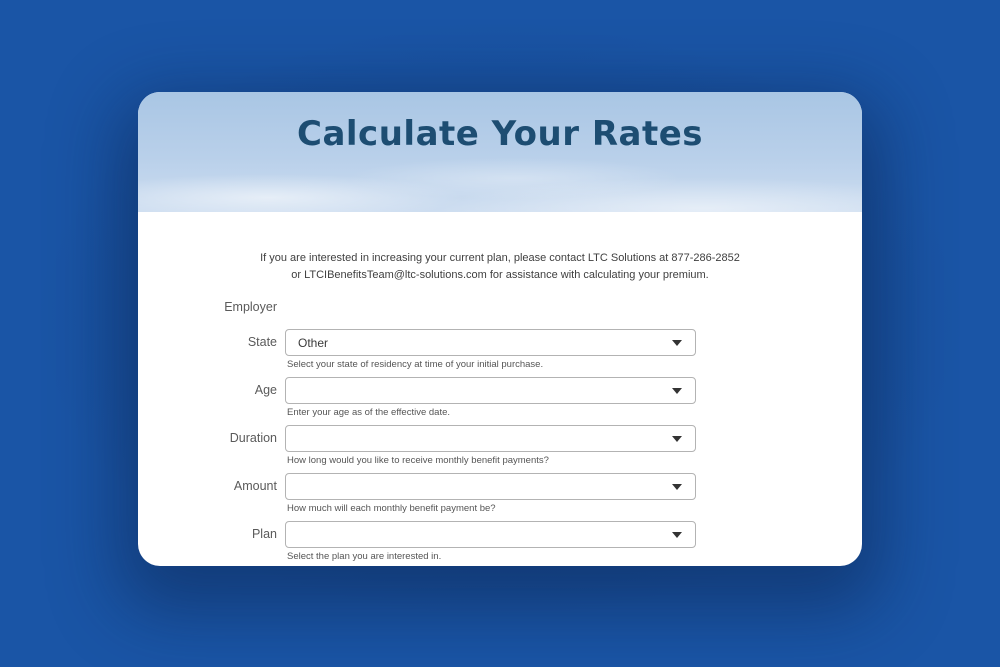  Describe the element at coordinates (253, 438) in the screenshot. I see `duration-label: Duration` at that location.